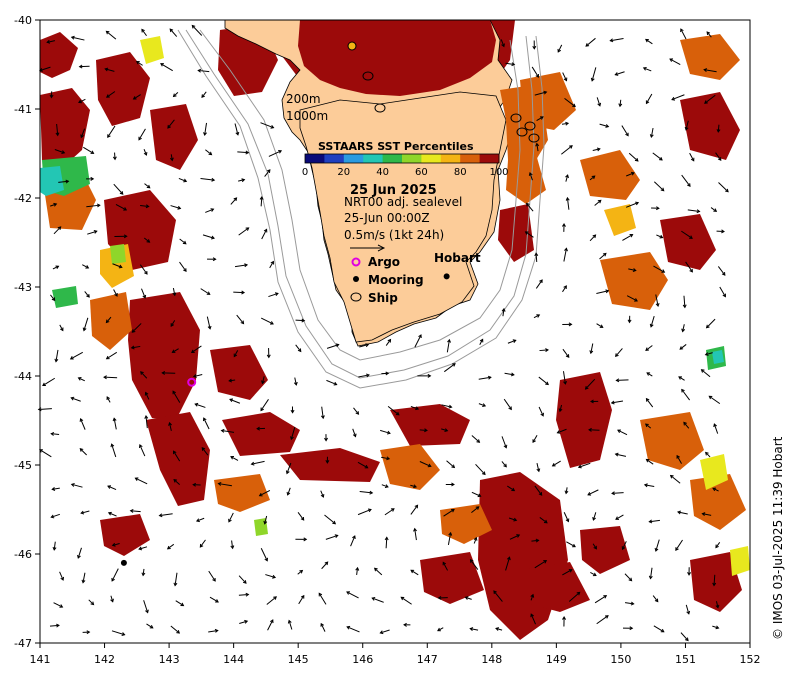 This screenshot has width=793, height=678. Describe the element at coordinates (412, 158) in the screenshot. I see `legend-swatch` at that location.